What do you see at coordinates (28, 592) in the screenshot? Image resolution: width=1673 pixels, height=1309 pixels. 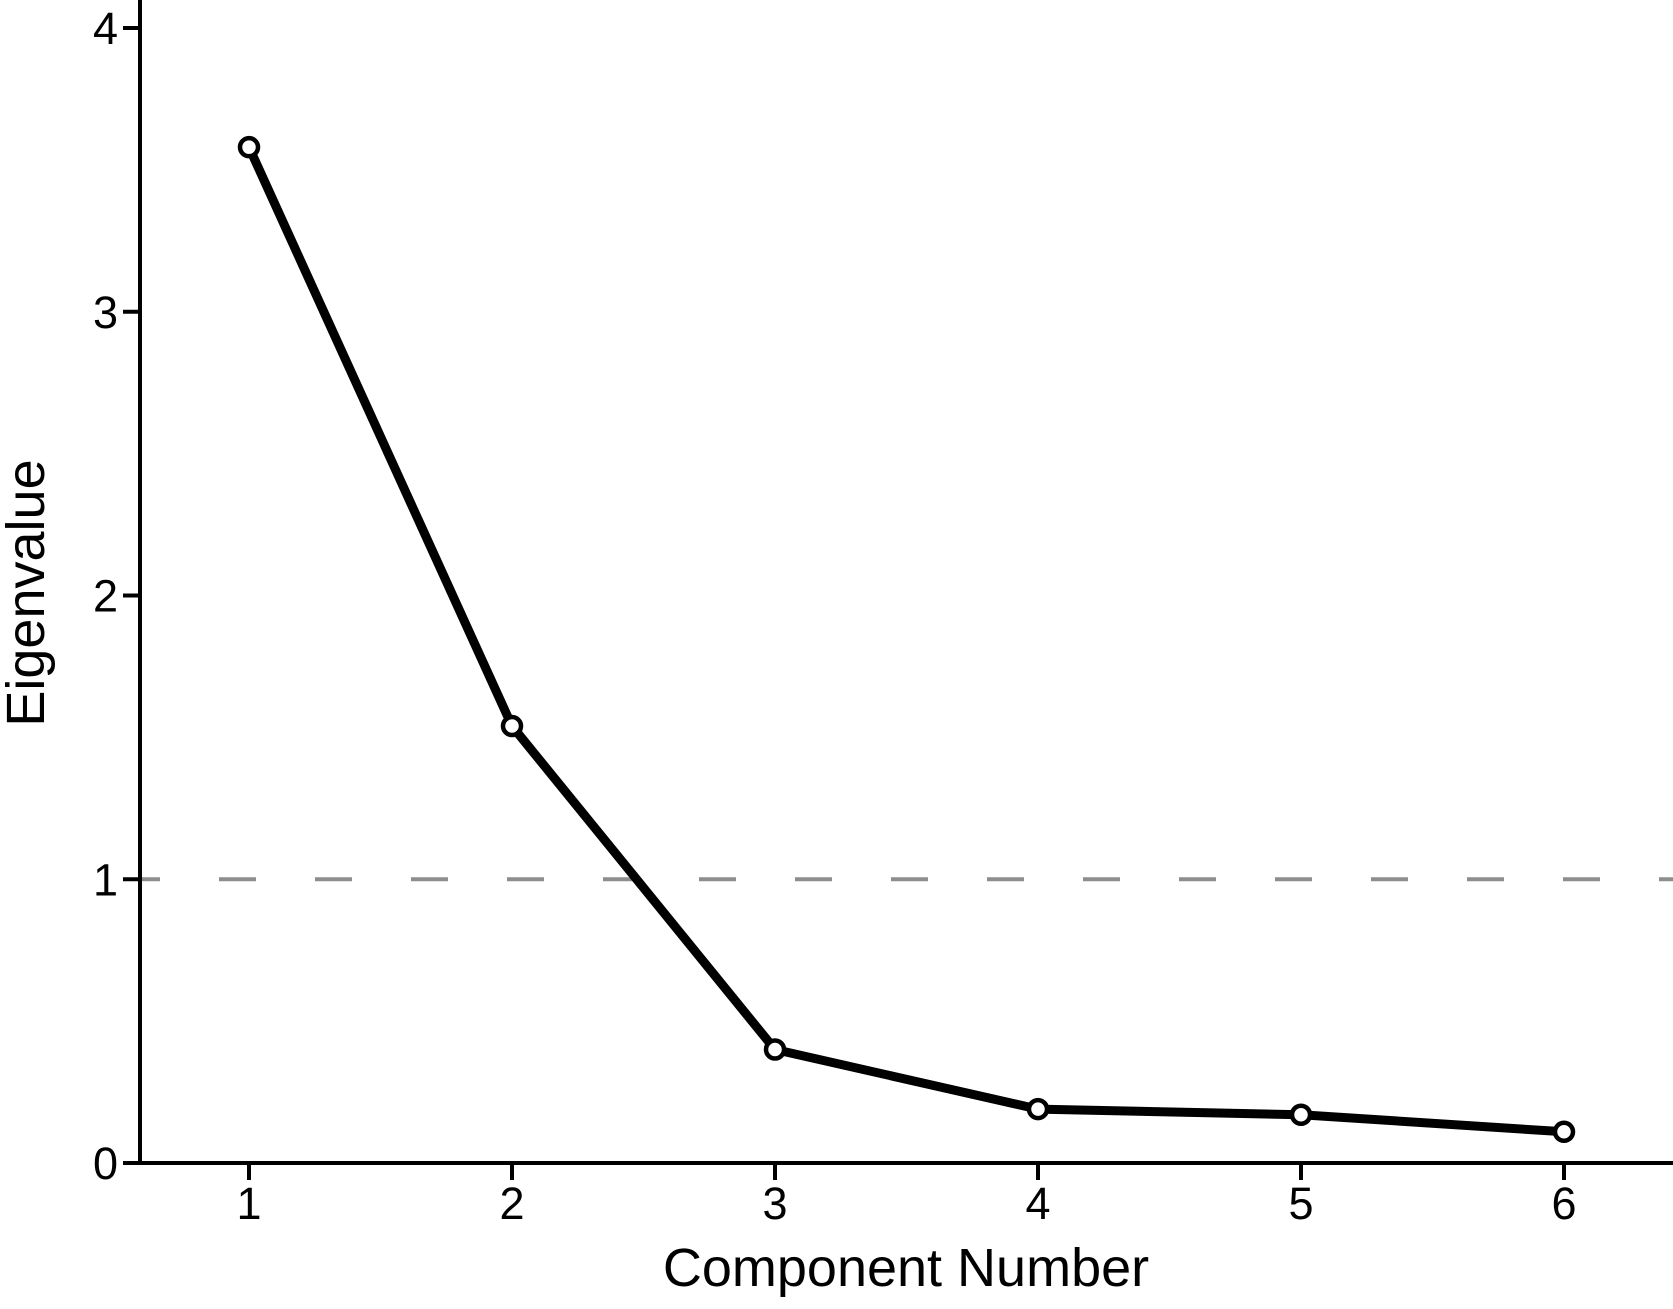 I see `y-axis-title: Eigenvalue` at bounding box center [28, 592].